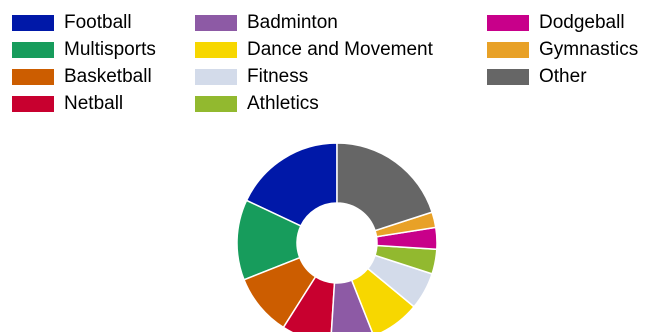 This screenshot has height=332, width=658. Describe the element at coordinates (278, 76) in the screenshot. I see `legend-label: Fitness` at that location.